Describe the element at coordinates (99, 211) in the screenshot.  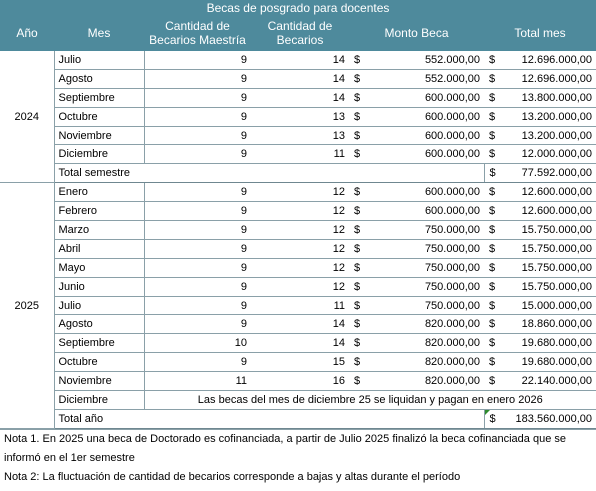
I see `month-cell: Febrero` at that location.